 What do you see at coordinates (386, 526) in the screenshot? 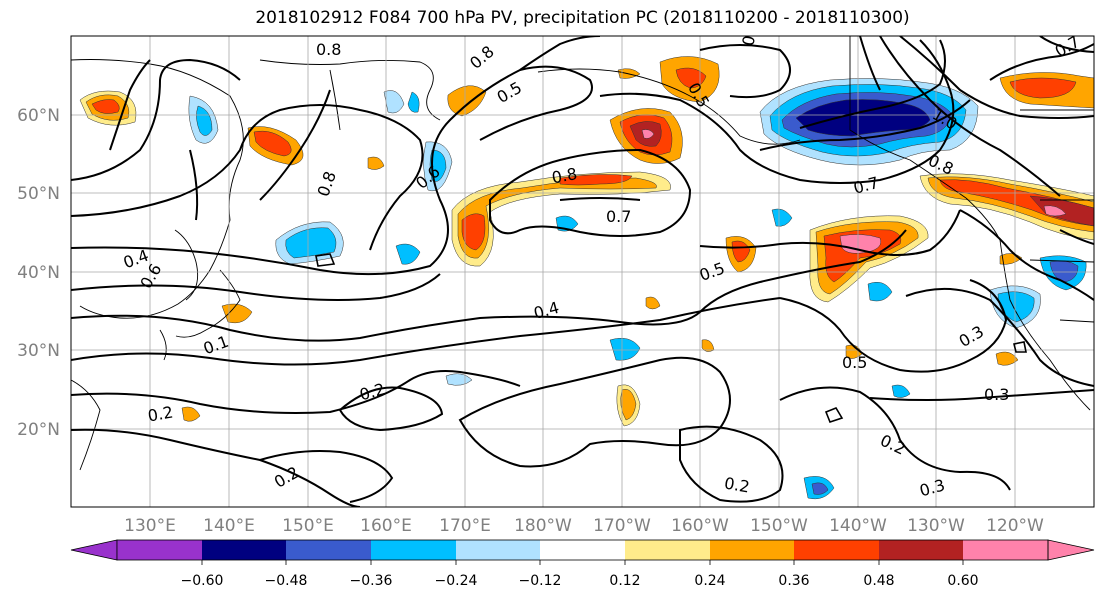
I see `lon-label: 160°E` at bounding box center [386, 526].